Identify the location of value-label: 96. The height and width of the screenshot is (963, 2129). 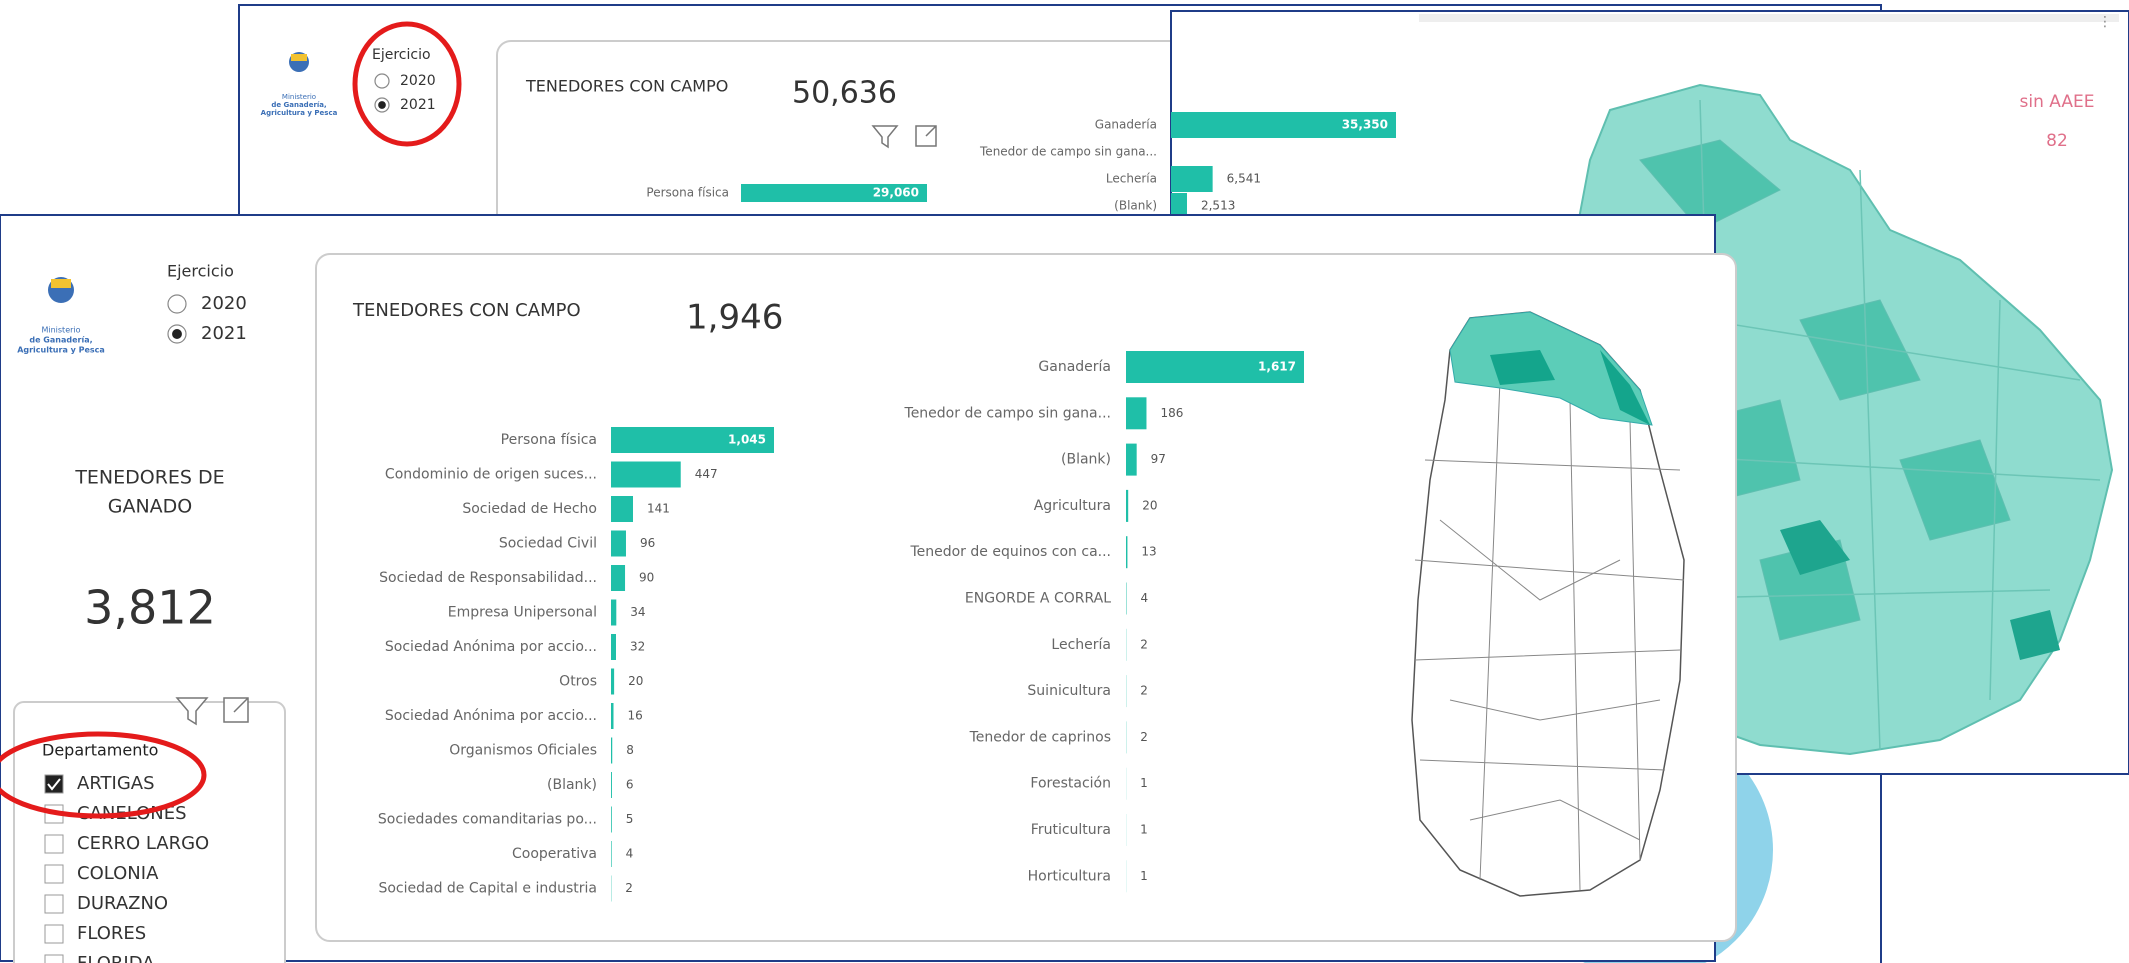
(647, 543).